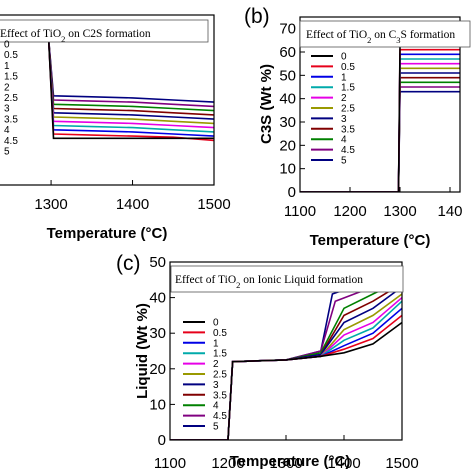 This screenshot has width=474, height=474. I want to click on series-line-1.5, so click(380, 125).